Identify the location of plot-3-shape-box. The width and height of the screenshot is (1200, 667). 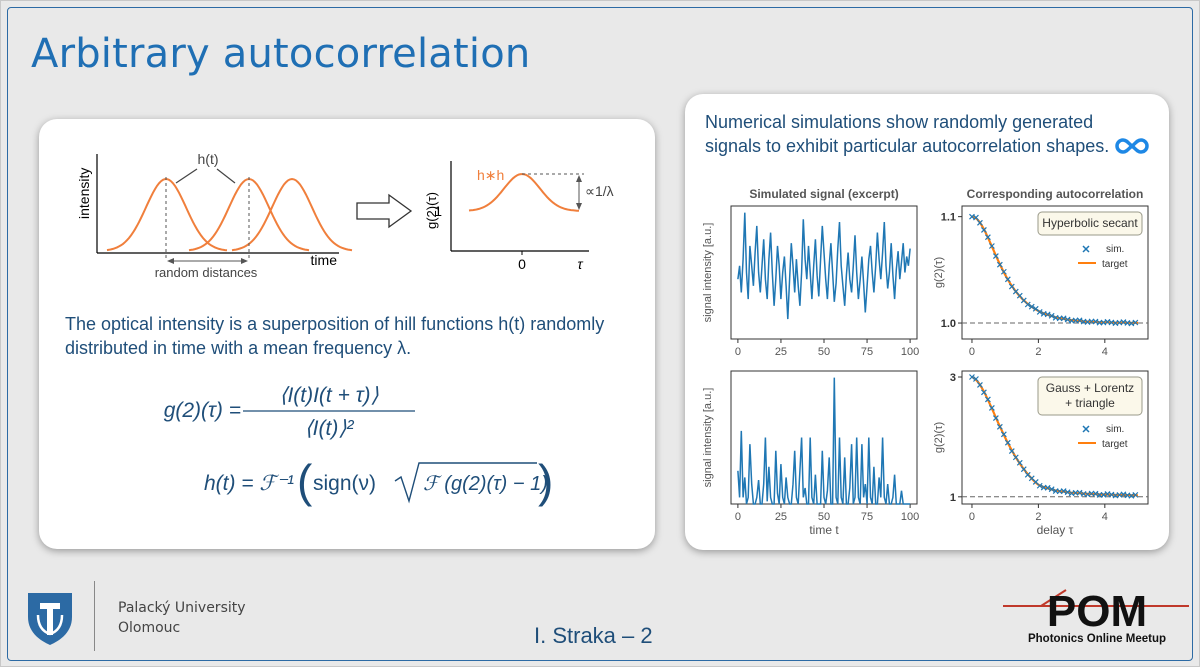
(1090, 396).